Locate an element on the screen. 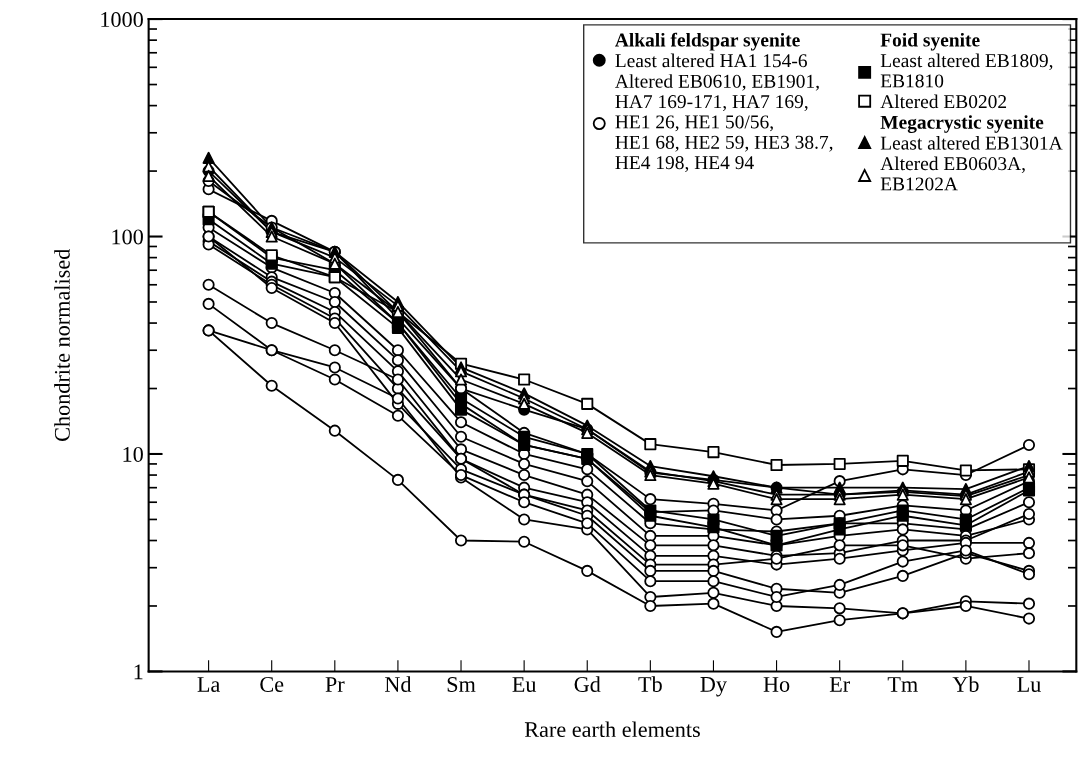 The width and height of the screenshot is (1085, 763). x-tick-label: Eu is located at coordinates (524, 684).